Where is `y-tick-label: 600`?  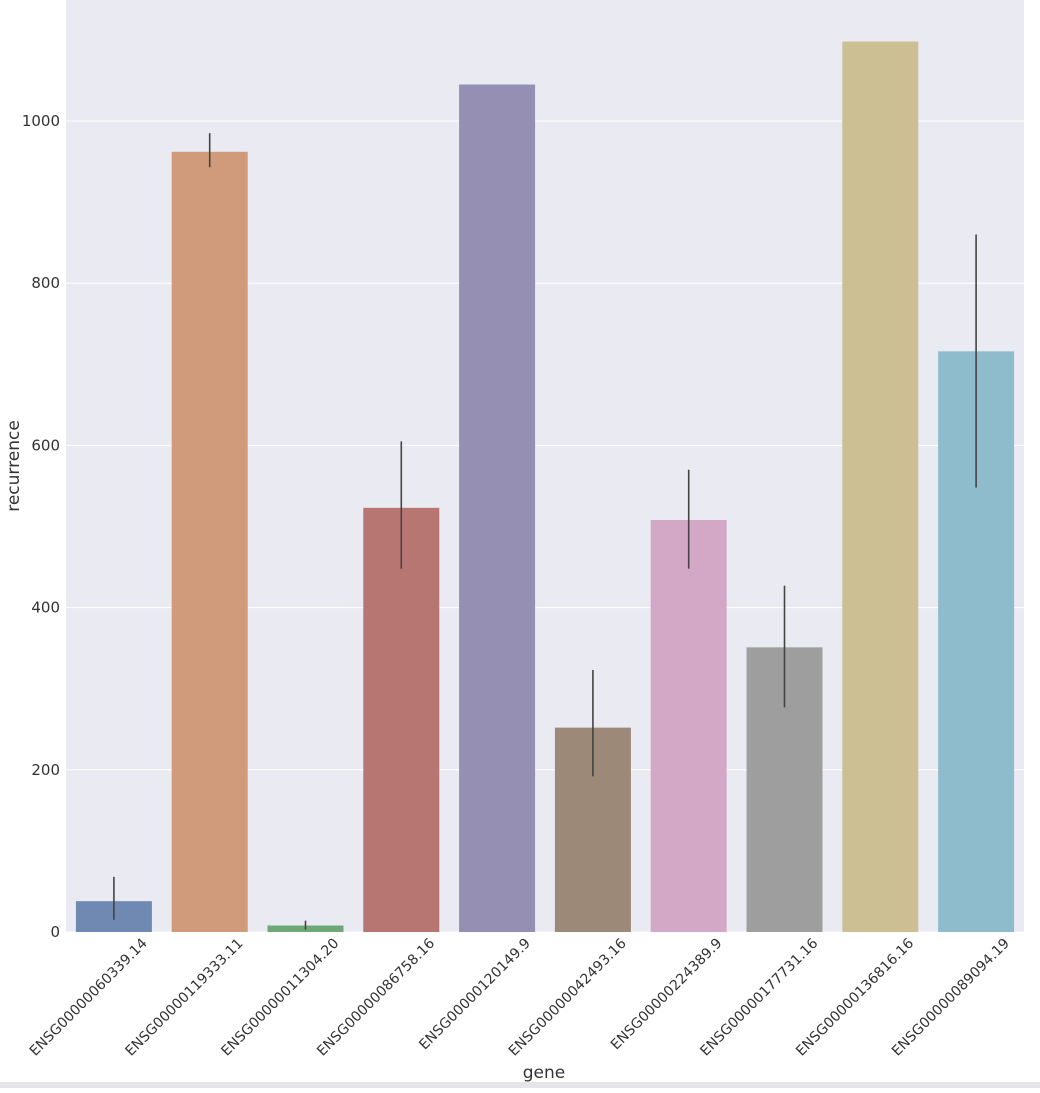
y-tick-label: 600 is located at coordinates (45, 445).